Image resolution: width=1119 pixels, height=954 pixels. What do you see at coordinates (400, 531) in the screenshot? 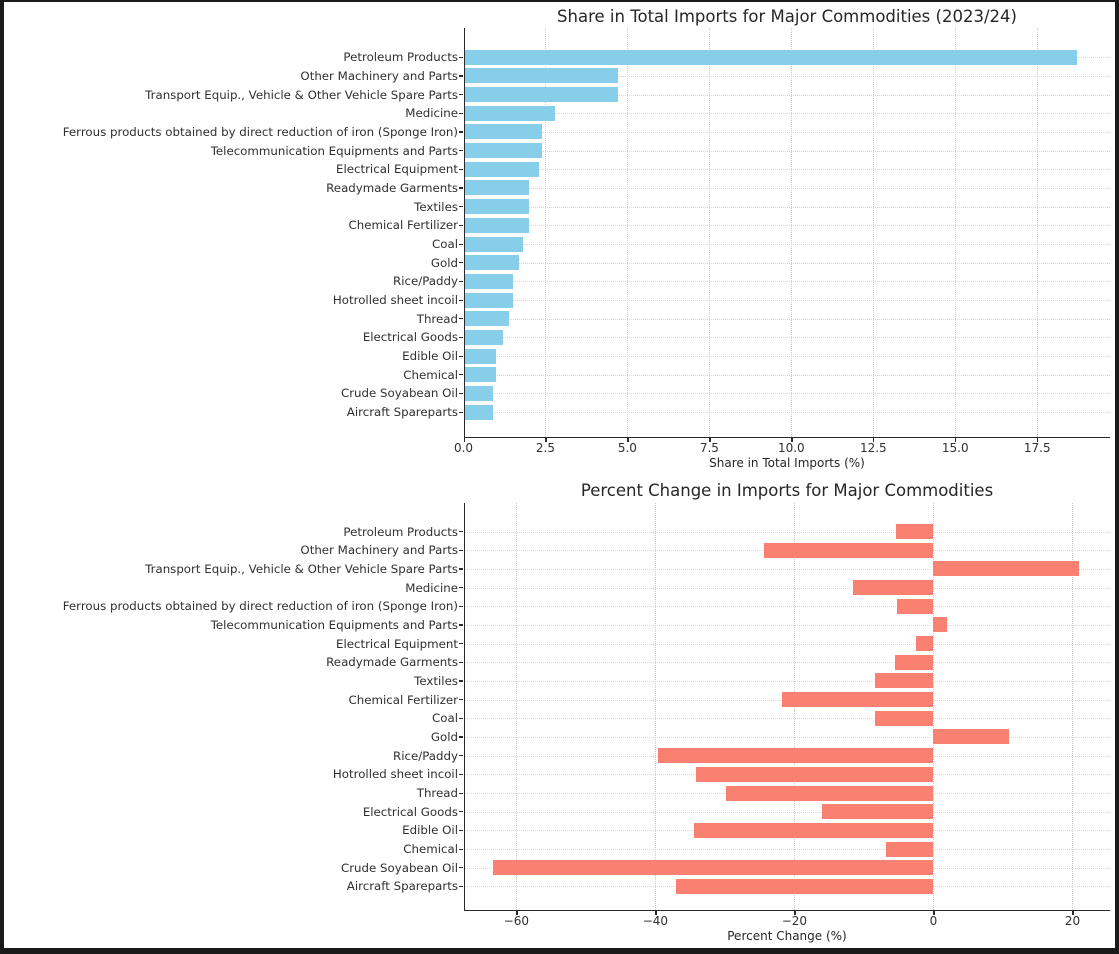
I see `y-category-label: Petroleum Products` at bounding box center [400, 531].